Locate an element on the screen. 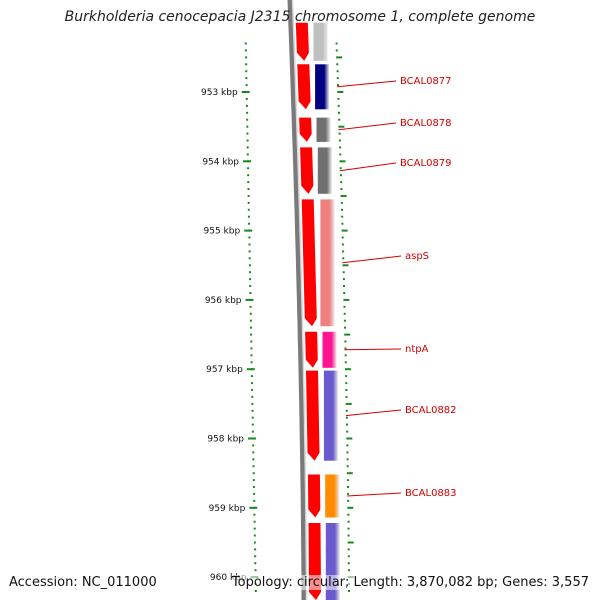 This screenshot has width=600, height=600. backbone-highlight is located at coordinates (299, 300).